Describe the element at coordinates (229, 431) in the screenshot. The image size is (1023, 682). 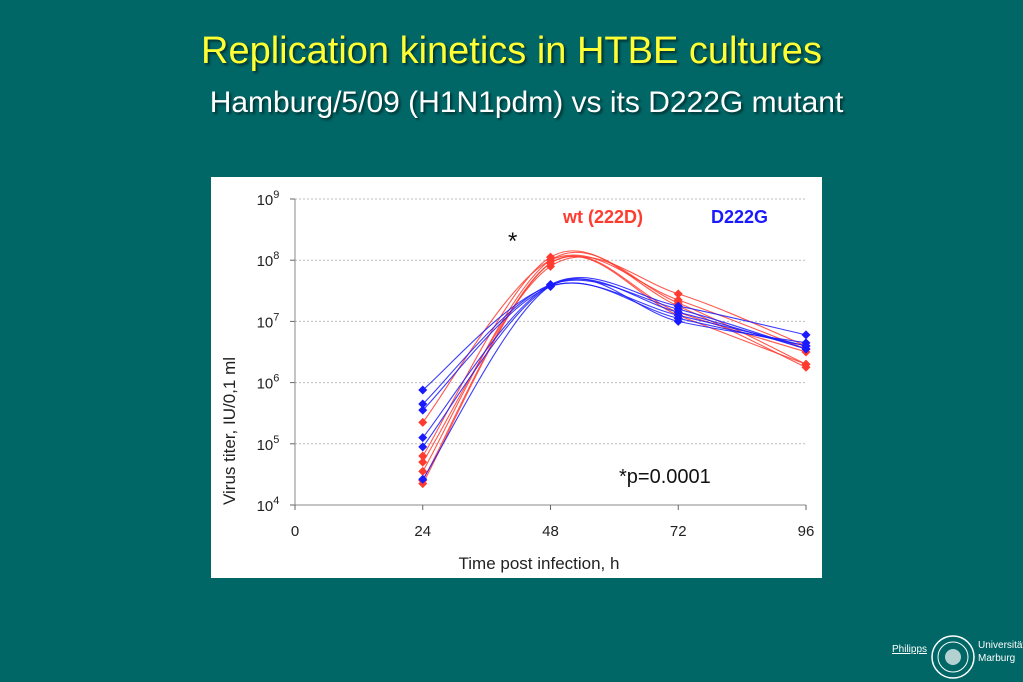
I see `y-axis-label: Virus titer, IU/0,1 ml` at that location.